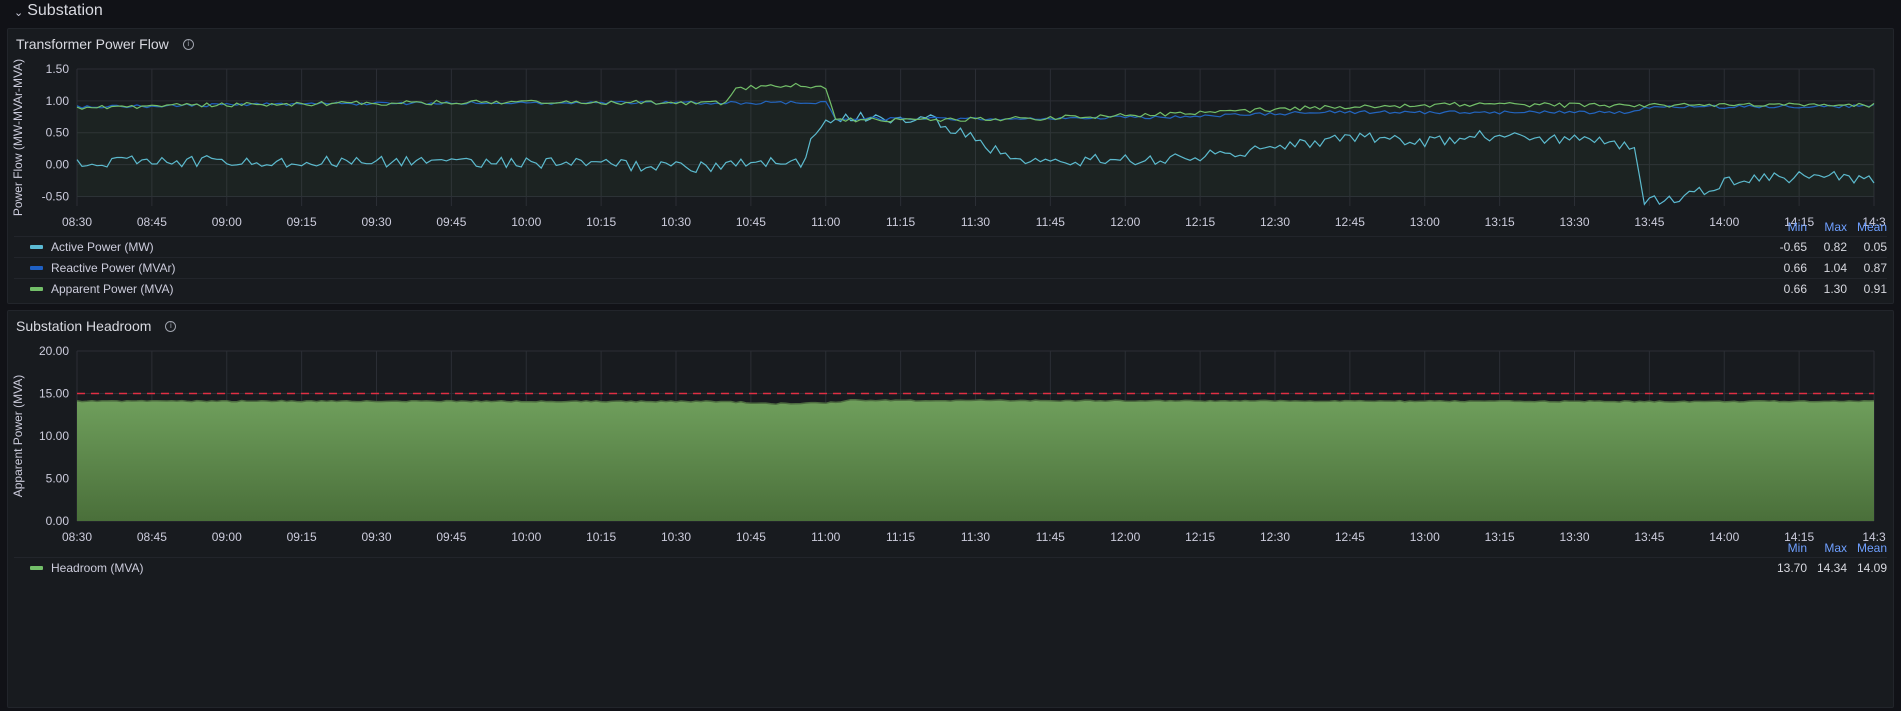 The width and height of the screenshot is (1901, 711). I want to click on x-tick-label: 10:45, so click(751, 537).